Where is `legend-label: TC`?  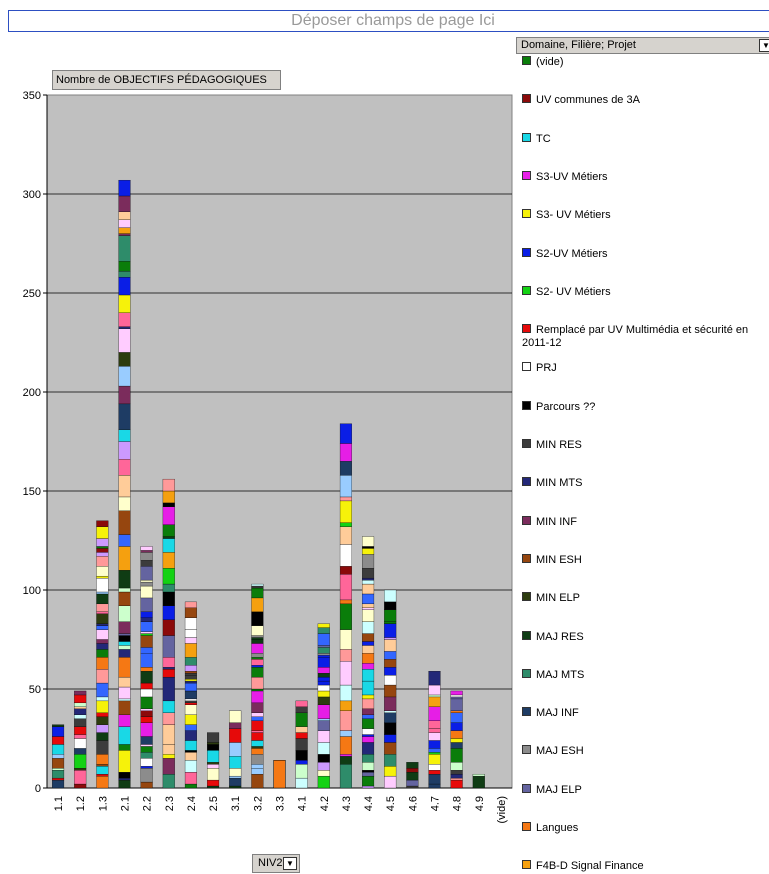 legend-label: TC is located at coordinates (543, 138).